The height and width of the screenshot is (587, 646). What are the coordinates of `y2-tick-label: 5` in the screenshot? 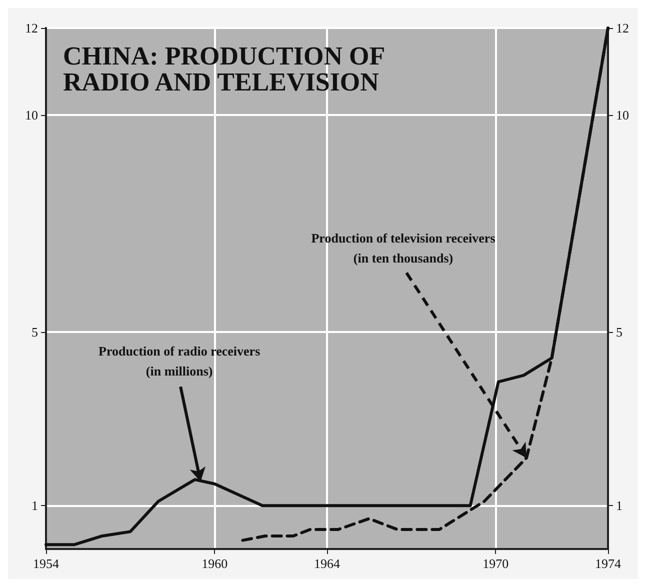 It's located at (619, 332).